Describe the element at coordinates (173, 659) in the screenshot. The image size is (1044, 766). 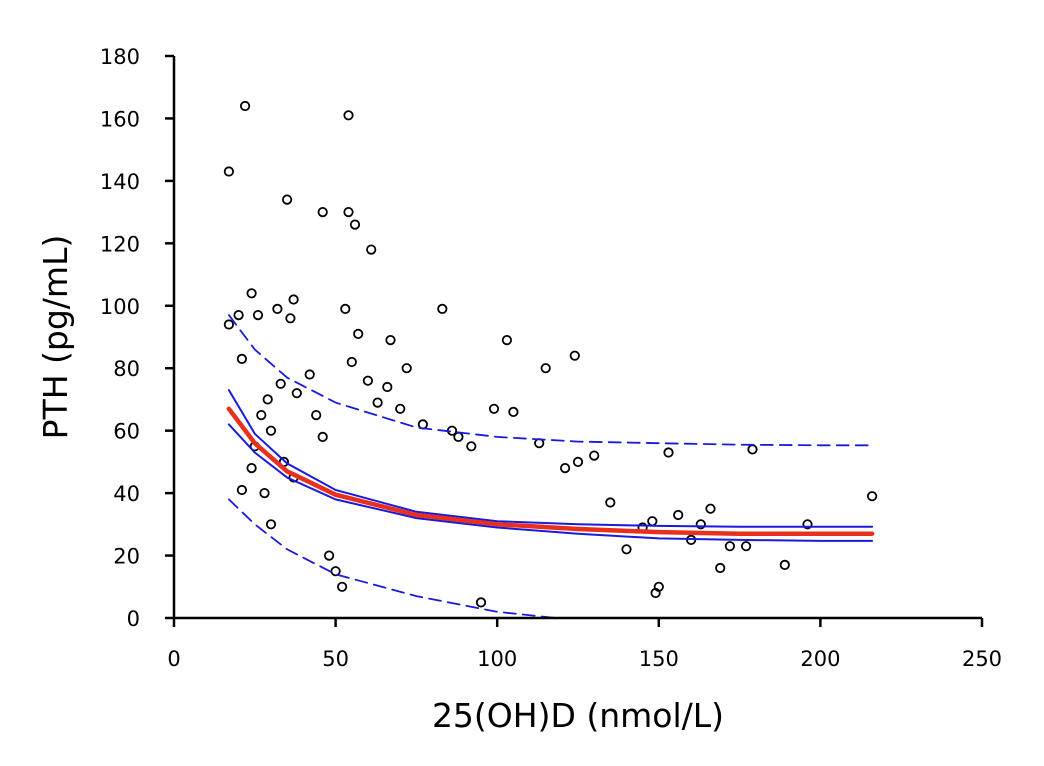
I see `x-tick-label: 0` at that location.